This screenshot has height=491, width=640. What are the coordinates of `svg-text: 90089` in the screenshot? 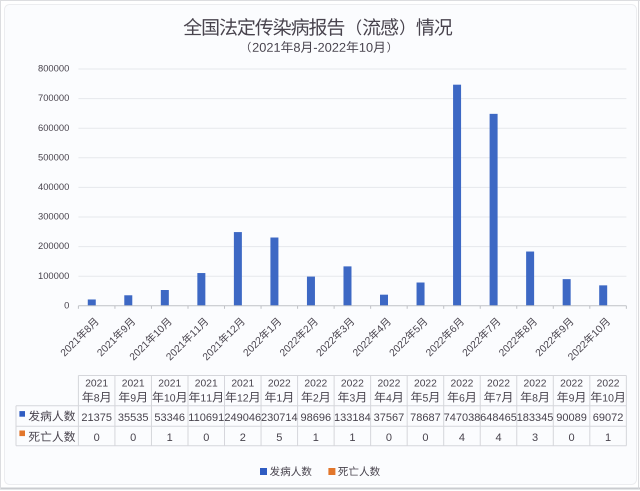 It's located at (571, 418).